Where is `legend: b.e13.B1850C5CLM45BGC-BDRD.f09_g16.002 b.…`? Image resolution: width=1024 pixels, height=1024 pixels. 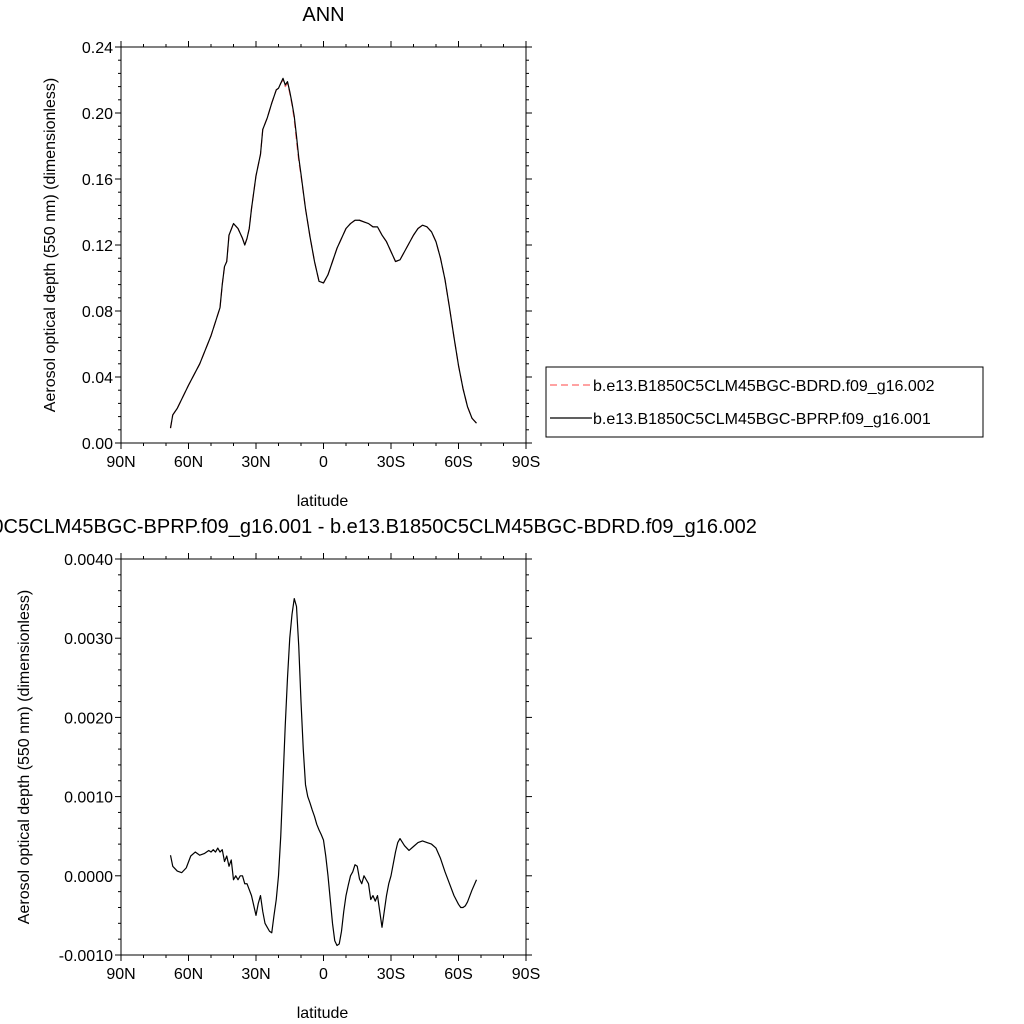
legend: b.e13.B1850C5CLM45BGC-BDRD.f09_g16.002 b.… is located at coordinates (764, 402).